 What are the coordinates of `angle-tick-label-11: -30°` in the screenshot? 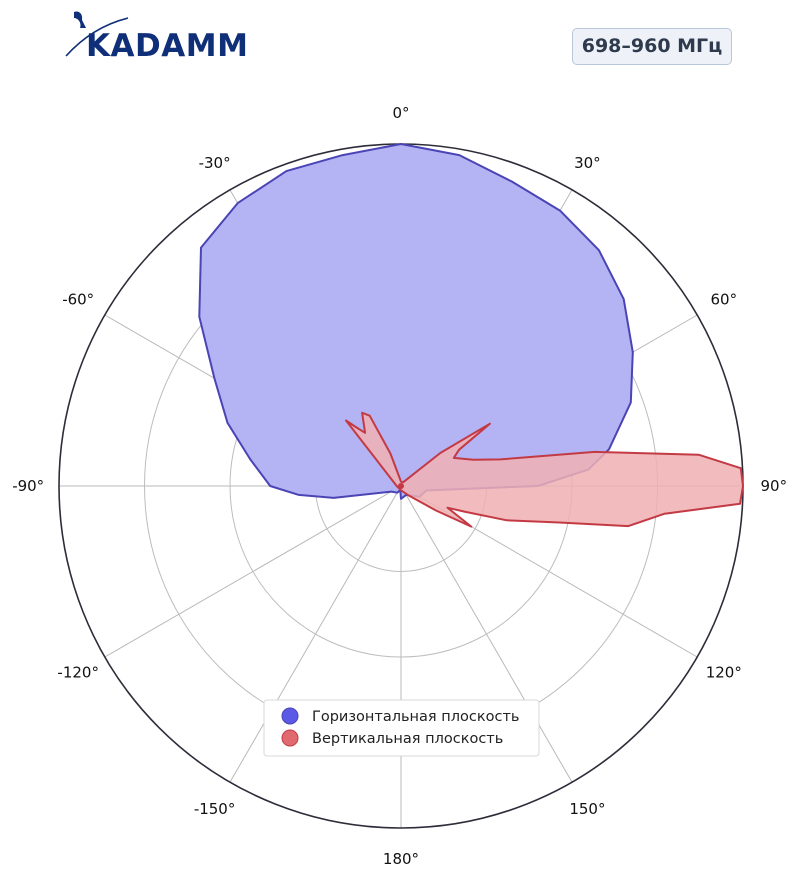 It's located at (215, 163).